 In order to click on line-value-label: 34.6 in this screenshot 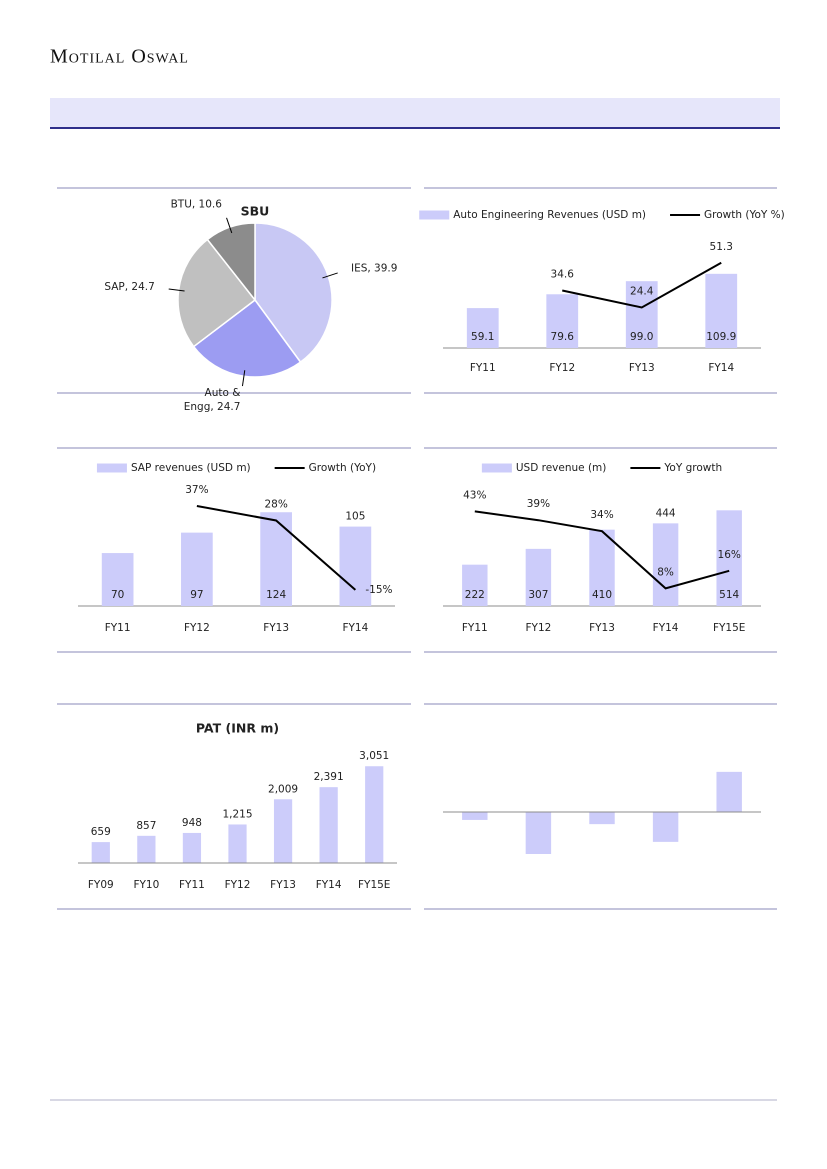, I will do `click(563, 275)`.